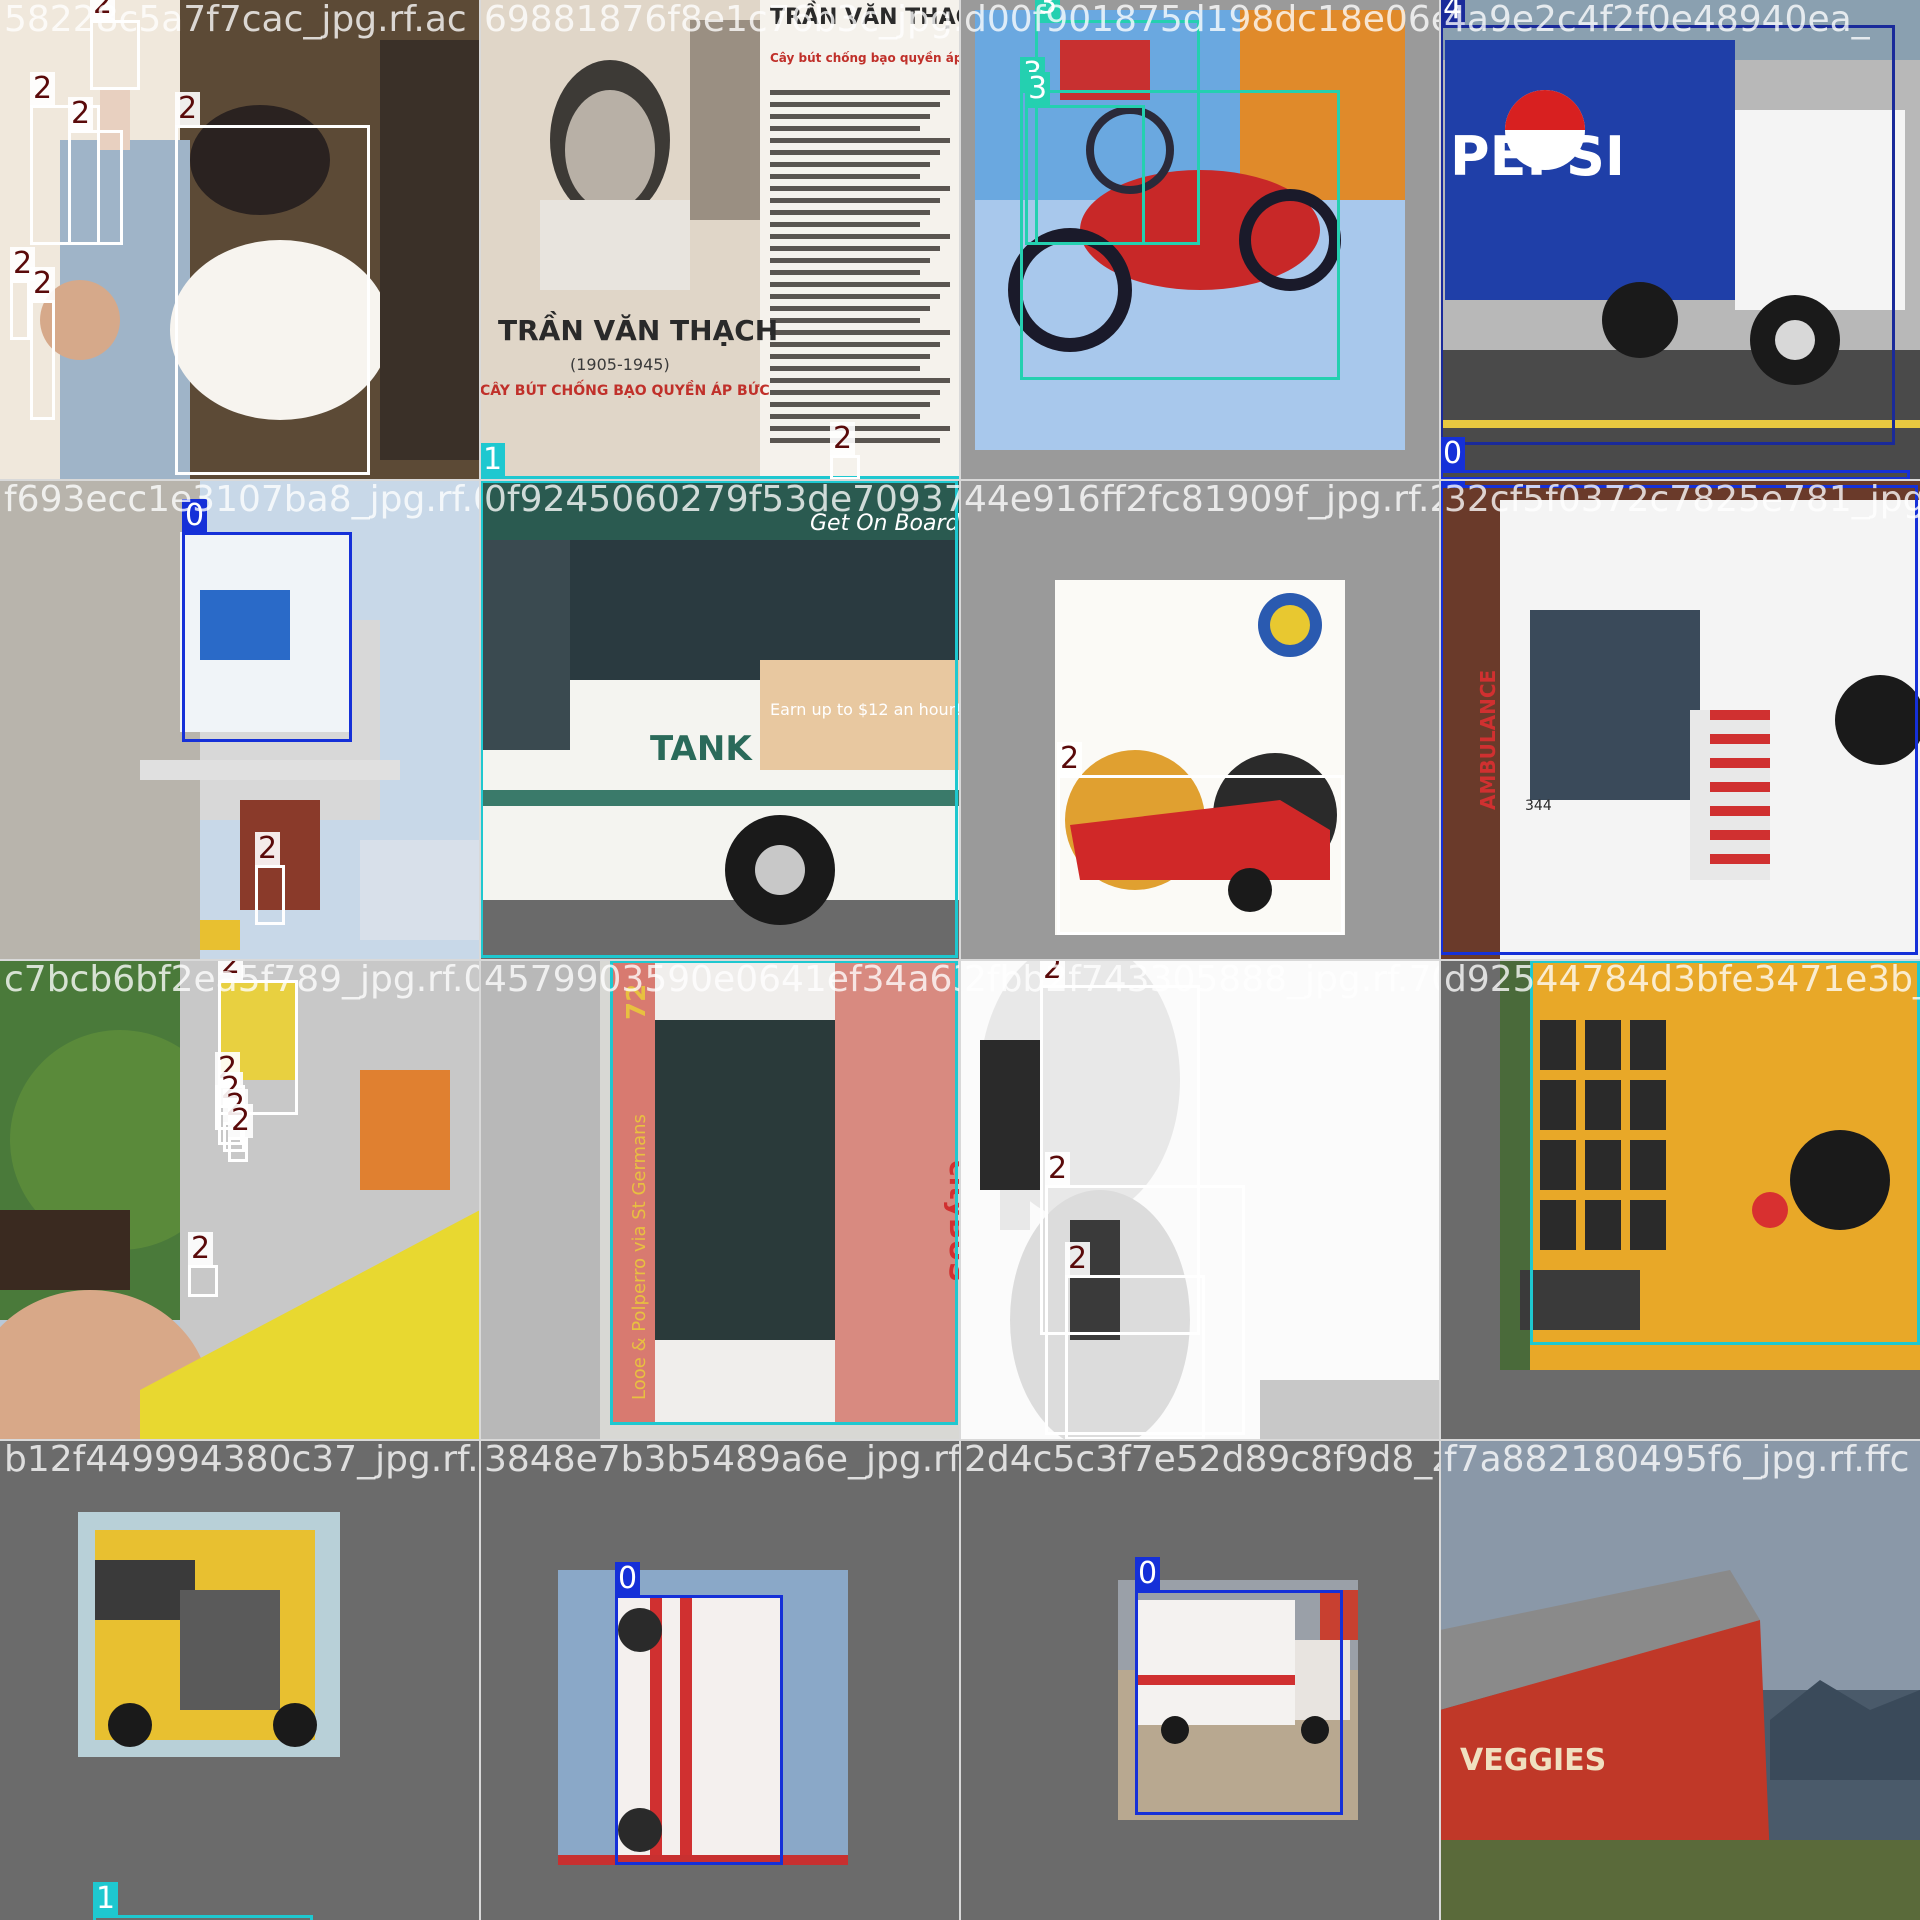 The image size is (1920, 1920). I want to click on mosaic-tile: 1 b12f449994380c37_jpg.rf.14, so click(240, 1680).